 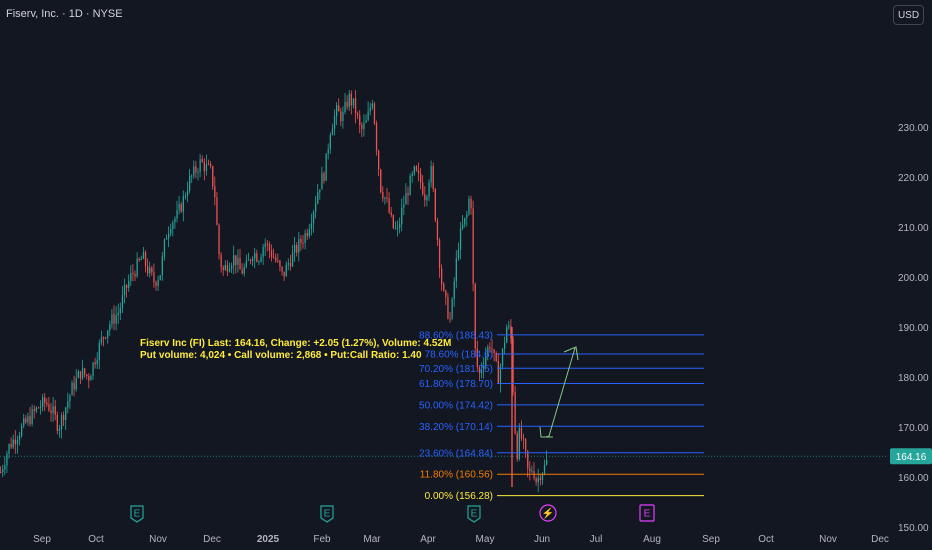 I want to click on earnings-upcoming-icon, so click(x=647, y=513).